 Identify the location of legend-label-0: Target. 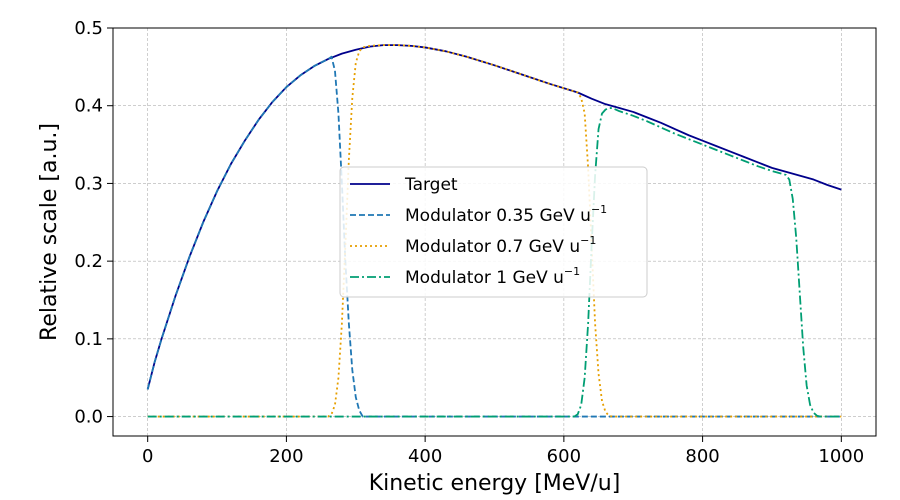
(431, 185).